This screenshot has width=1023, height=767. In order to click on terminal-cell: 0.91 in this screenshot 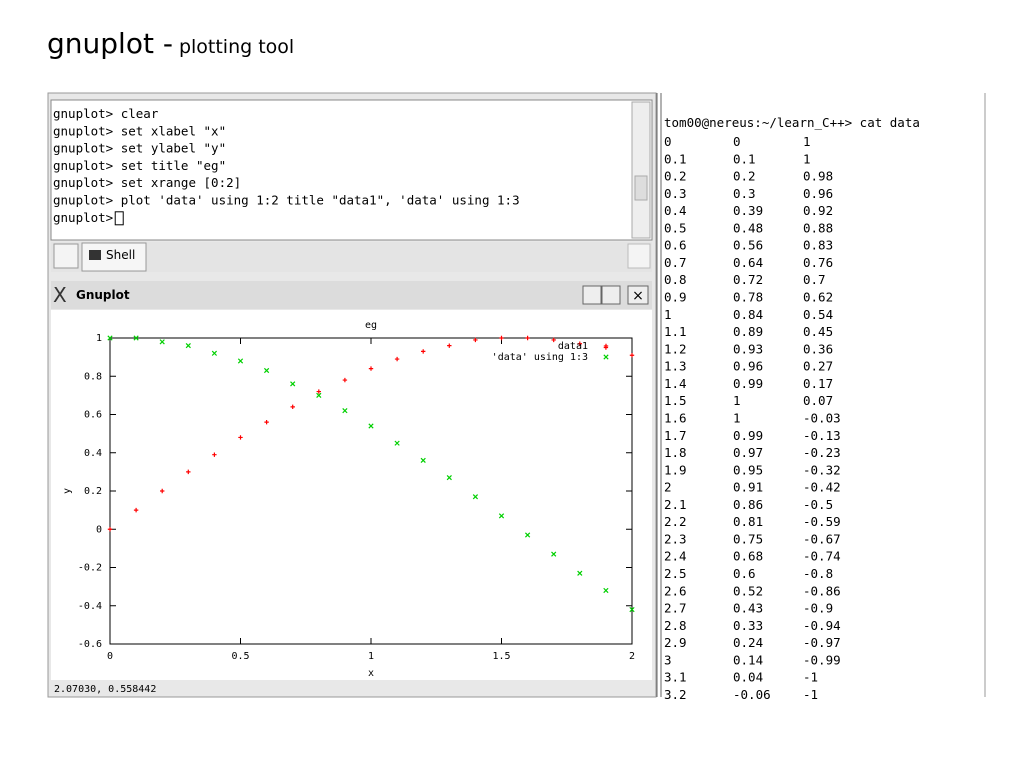, I will do `click(748, 487)`.